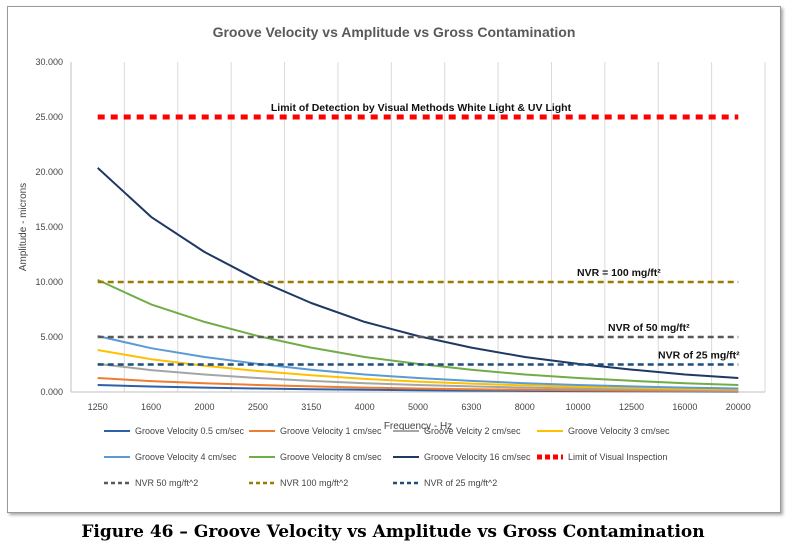  I want to click on legend-label: Groove Velocity 4 cm/sec, so click(186, 457).